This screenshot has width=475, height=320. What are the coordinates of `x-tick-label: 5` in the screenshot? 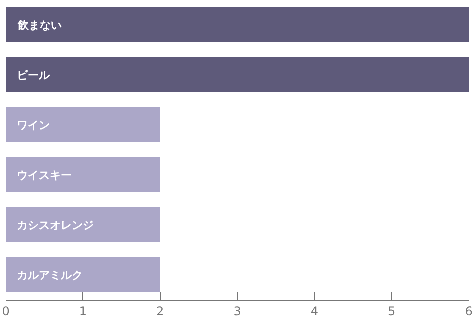 It's located at (392, 311).